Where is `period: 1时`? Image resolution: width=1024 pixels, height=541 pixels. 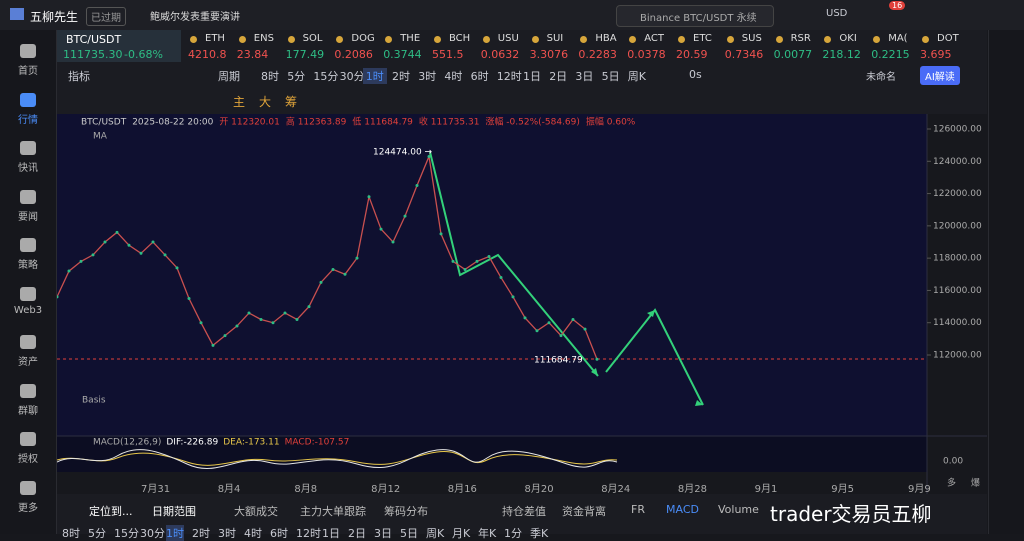
period: 1时 is located at coordinates (175, 533).